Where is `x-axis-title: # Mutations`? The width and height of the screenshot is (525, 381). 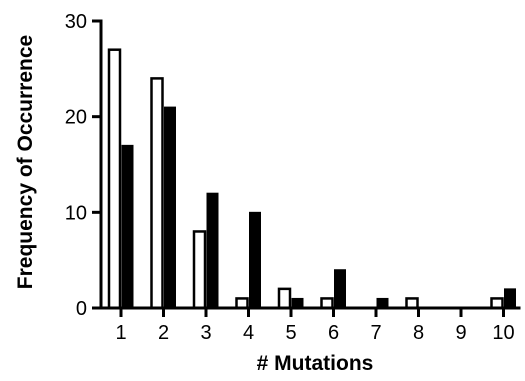
x-axis-title: # Mutations is located at coordinates (315, 363).